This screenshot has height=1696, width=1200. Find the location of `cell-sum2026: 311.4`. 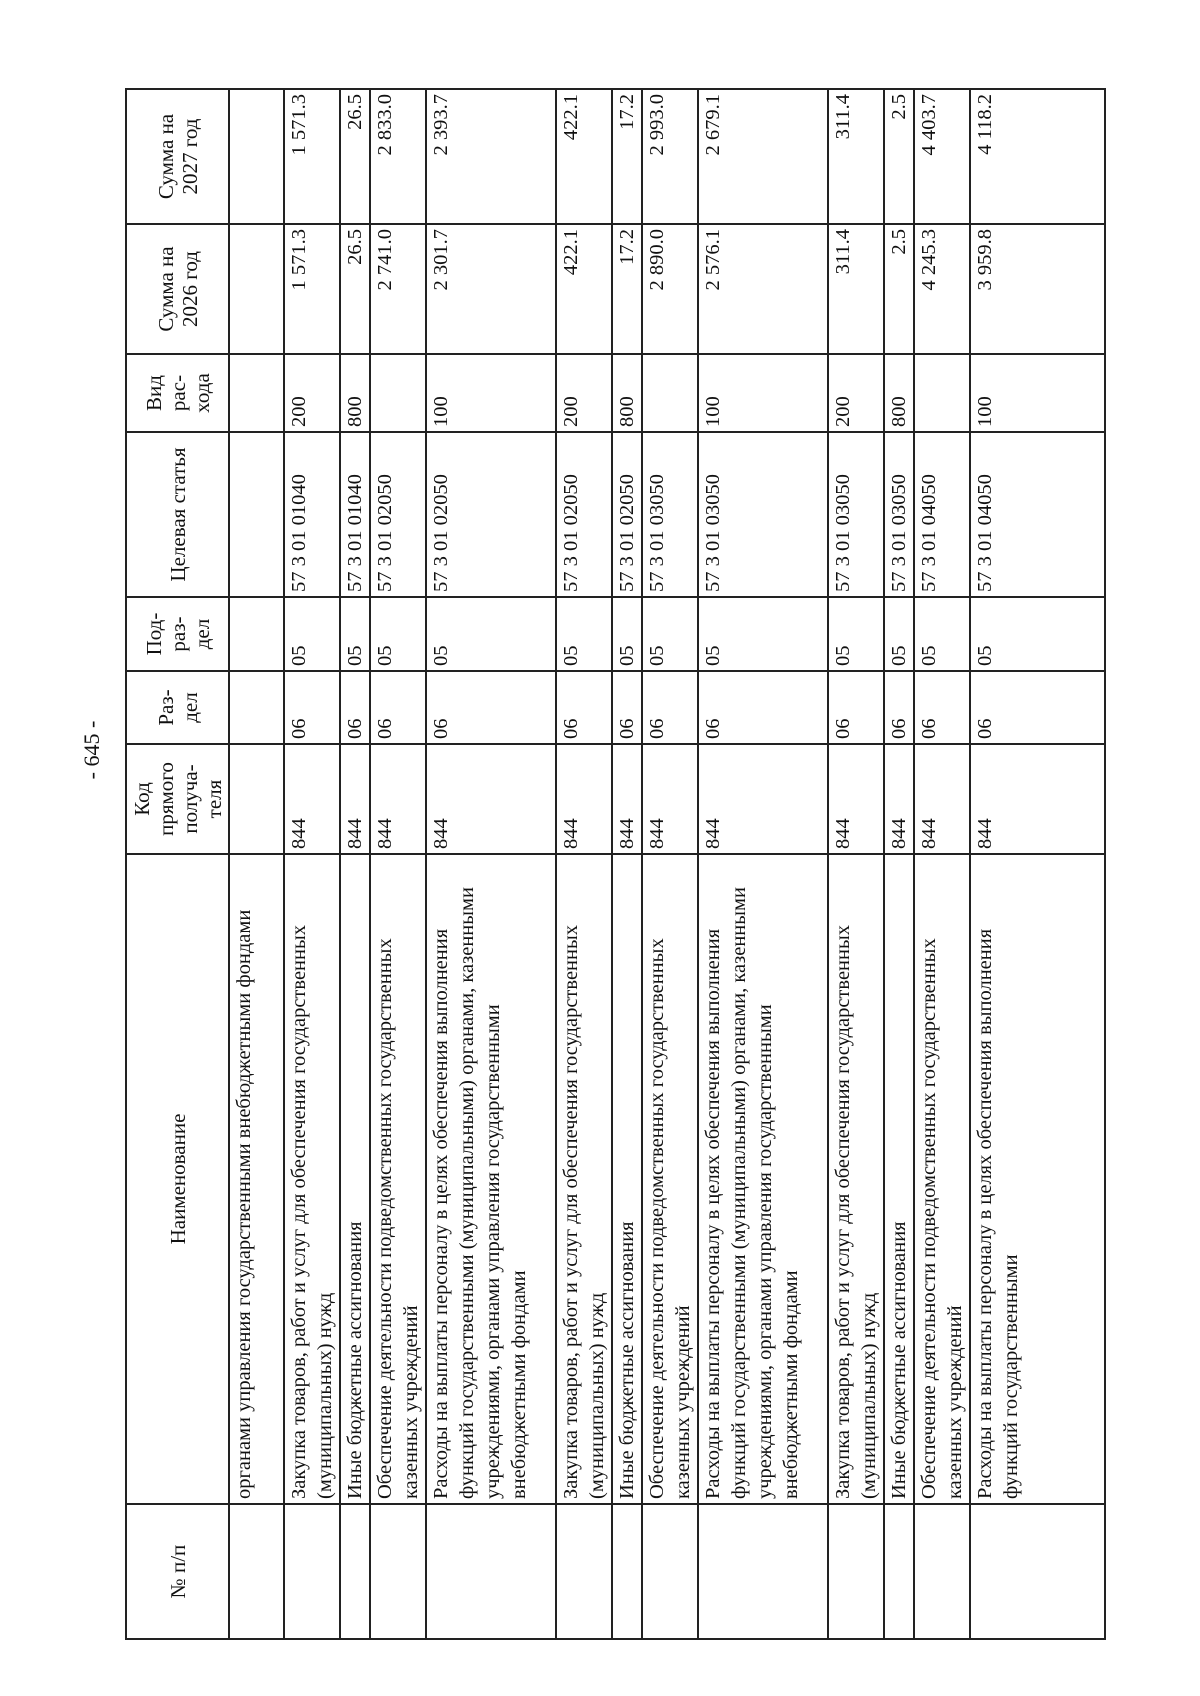

cell-sum2026: 311.4 is located at coordinates (856, 289).